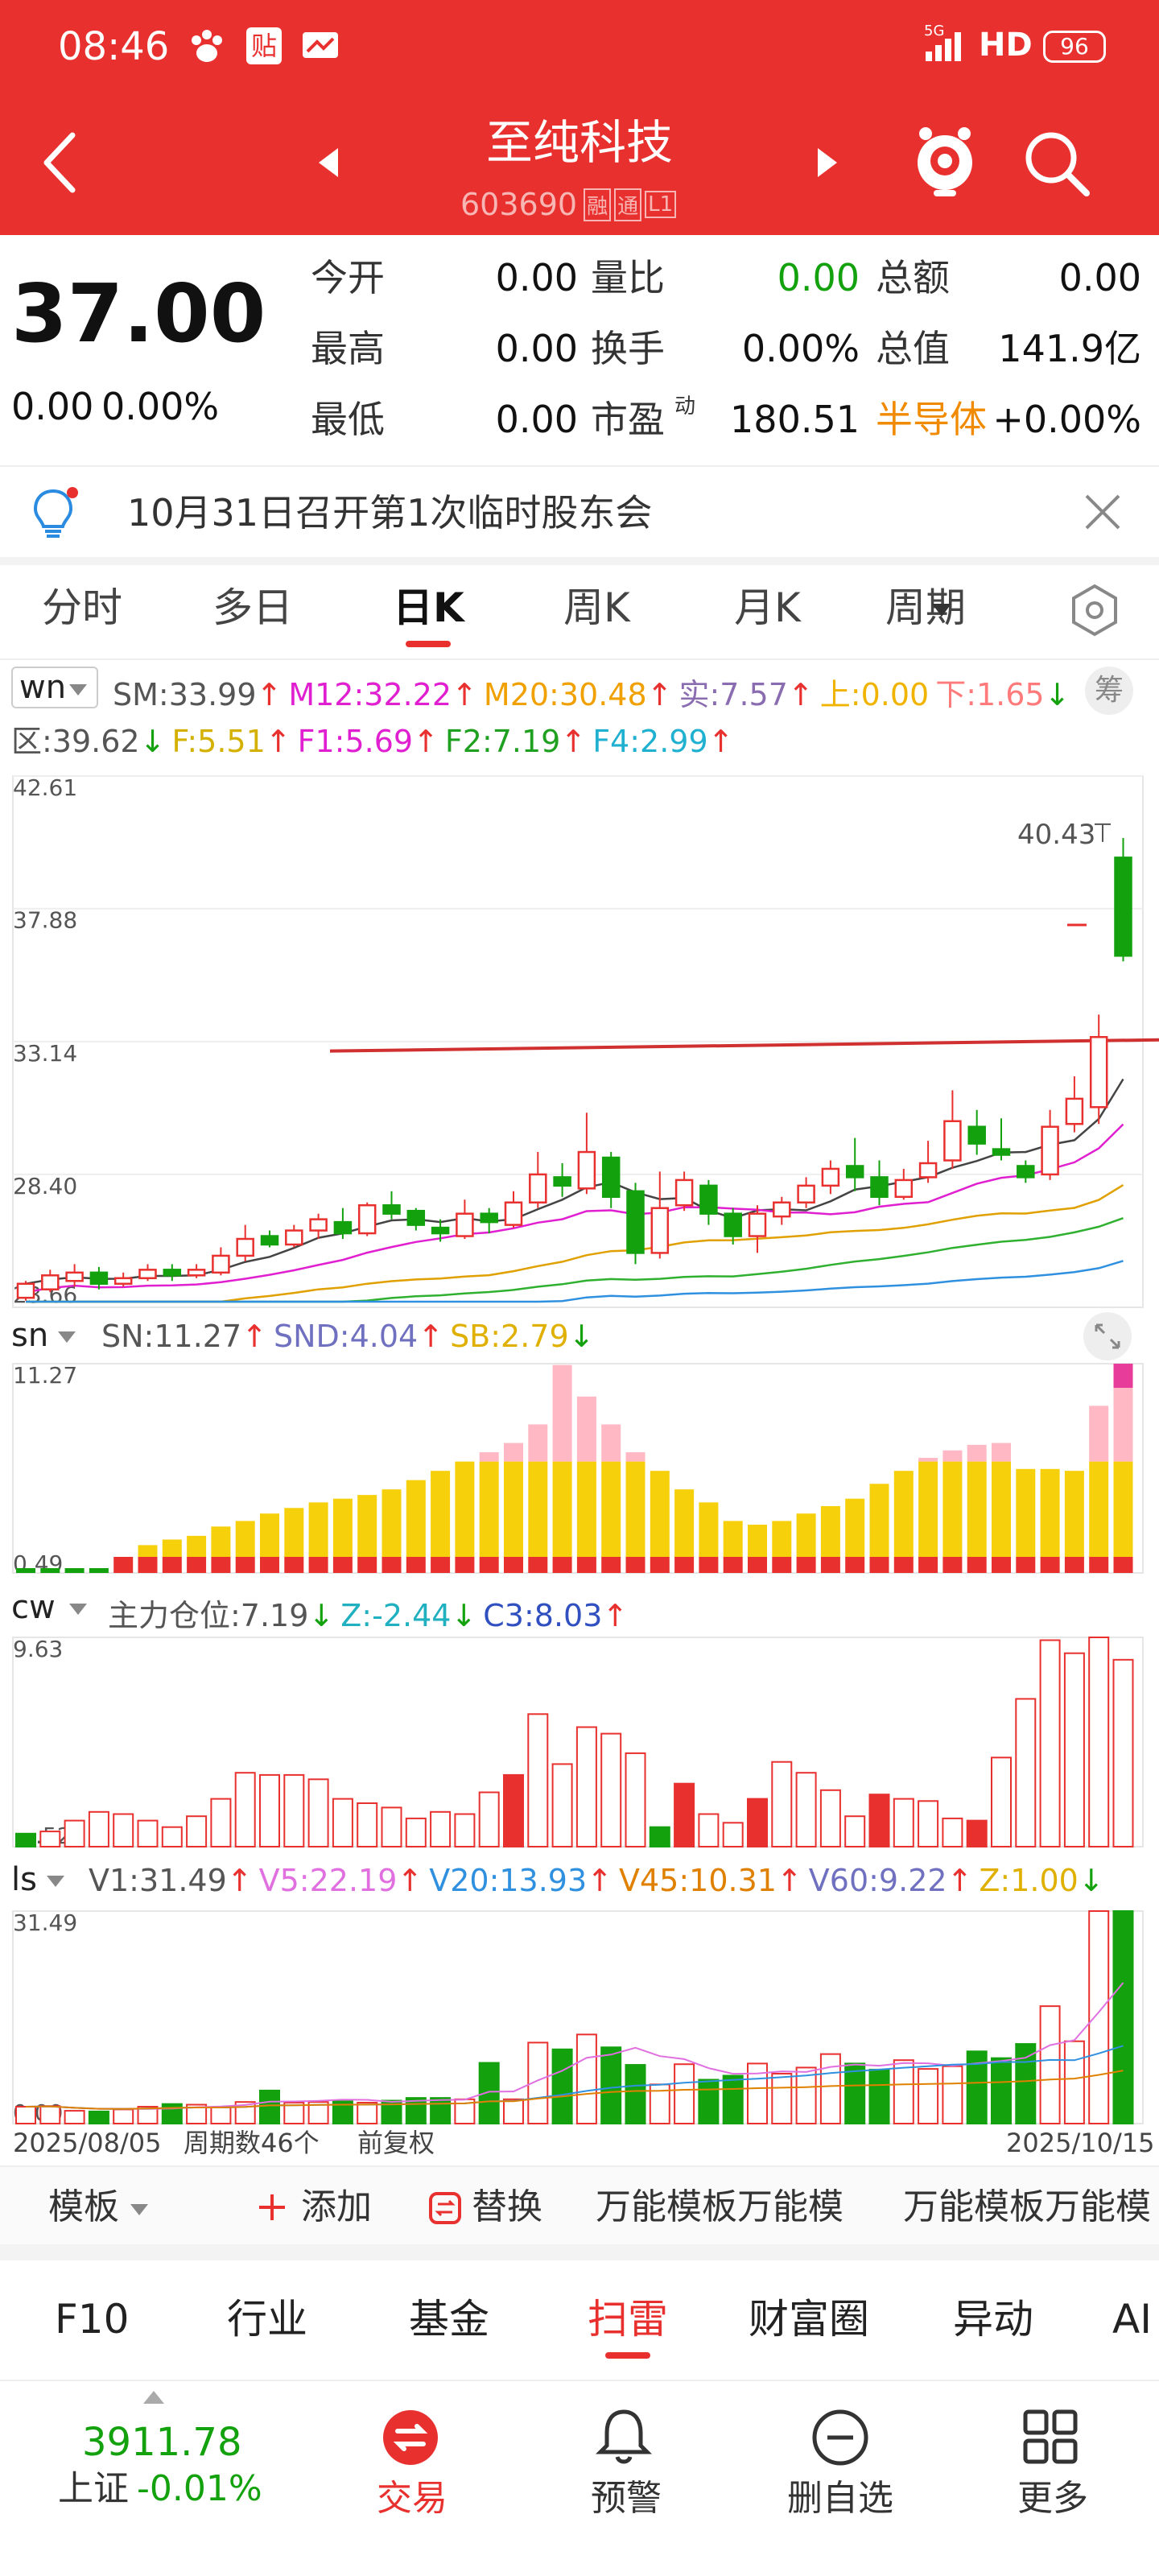 The image size is (1159, 2576). What do you see at coordinates (1003, 694) in the screenshot?
I see `indicator-value: 下:1.65↓` at bounding box center [1003, 694].